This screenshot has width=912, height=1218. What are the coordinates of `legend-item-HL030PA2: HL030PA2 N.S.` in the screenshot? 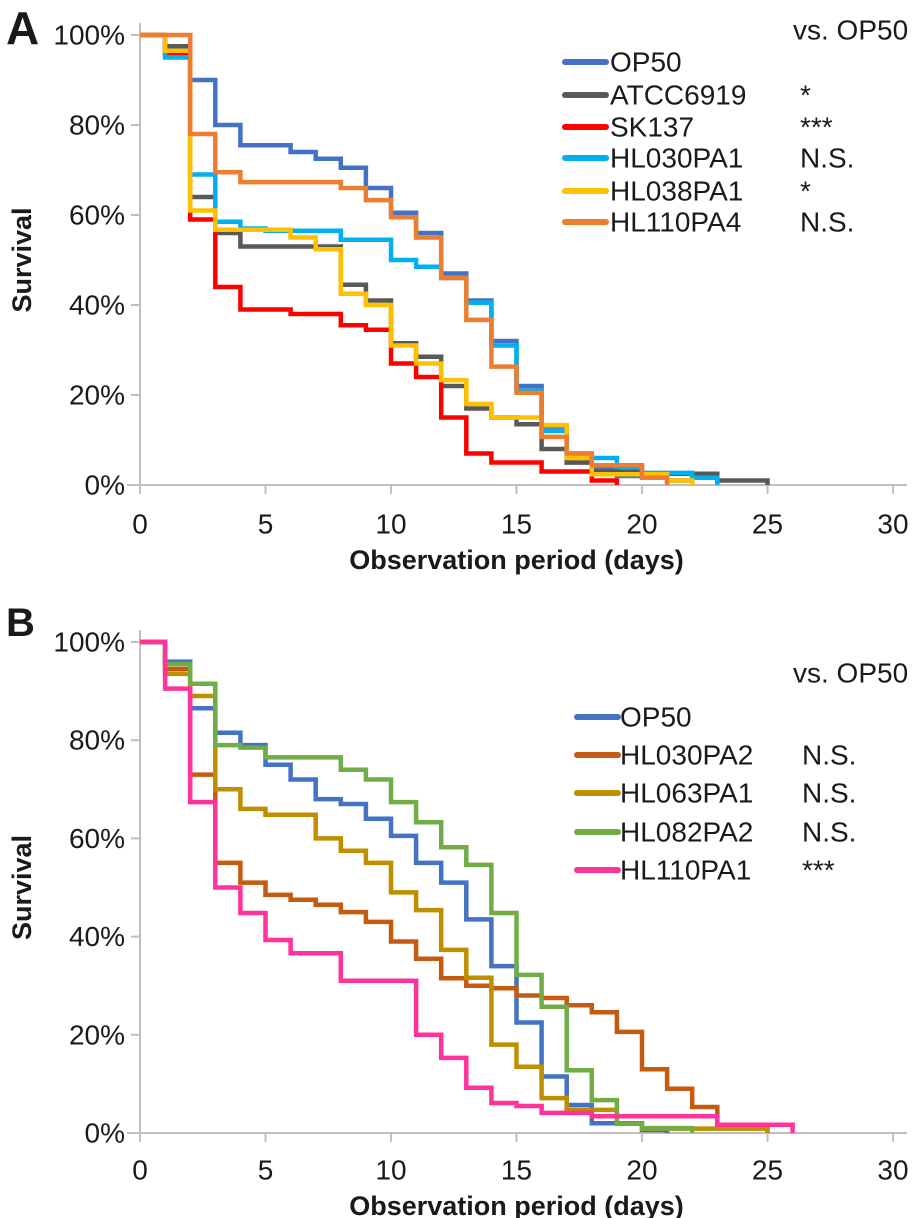 It's located at (715, 755).